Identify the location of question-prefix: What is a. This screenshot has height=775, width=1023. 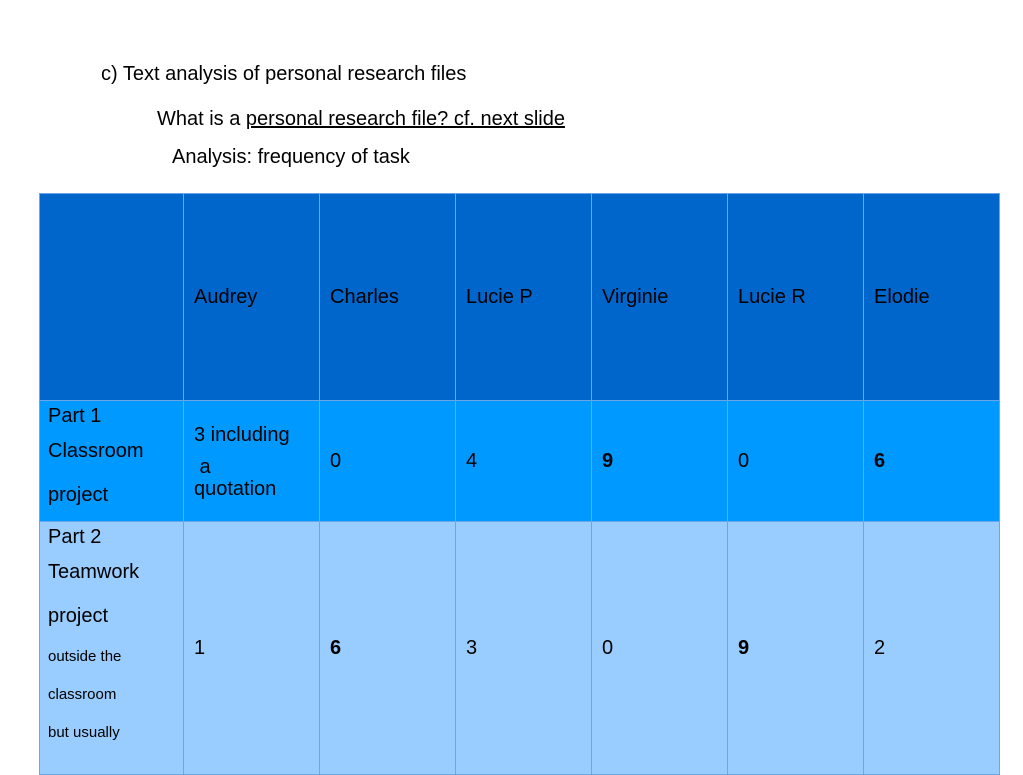
(201, 119).